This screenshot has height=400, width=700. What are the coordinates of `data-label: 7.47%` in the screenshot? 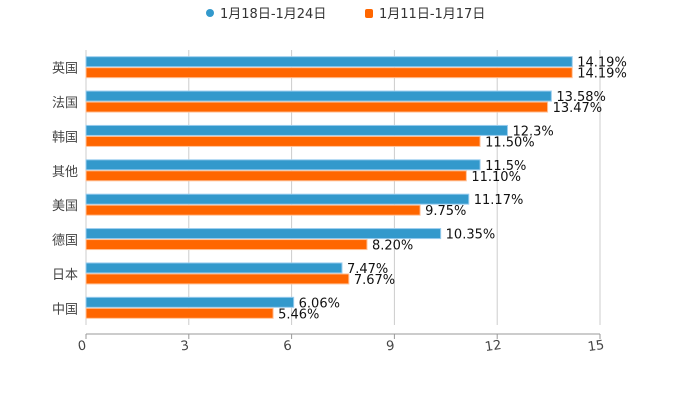 It's located at (367, 269).